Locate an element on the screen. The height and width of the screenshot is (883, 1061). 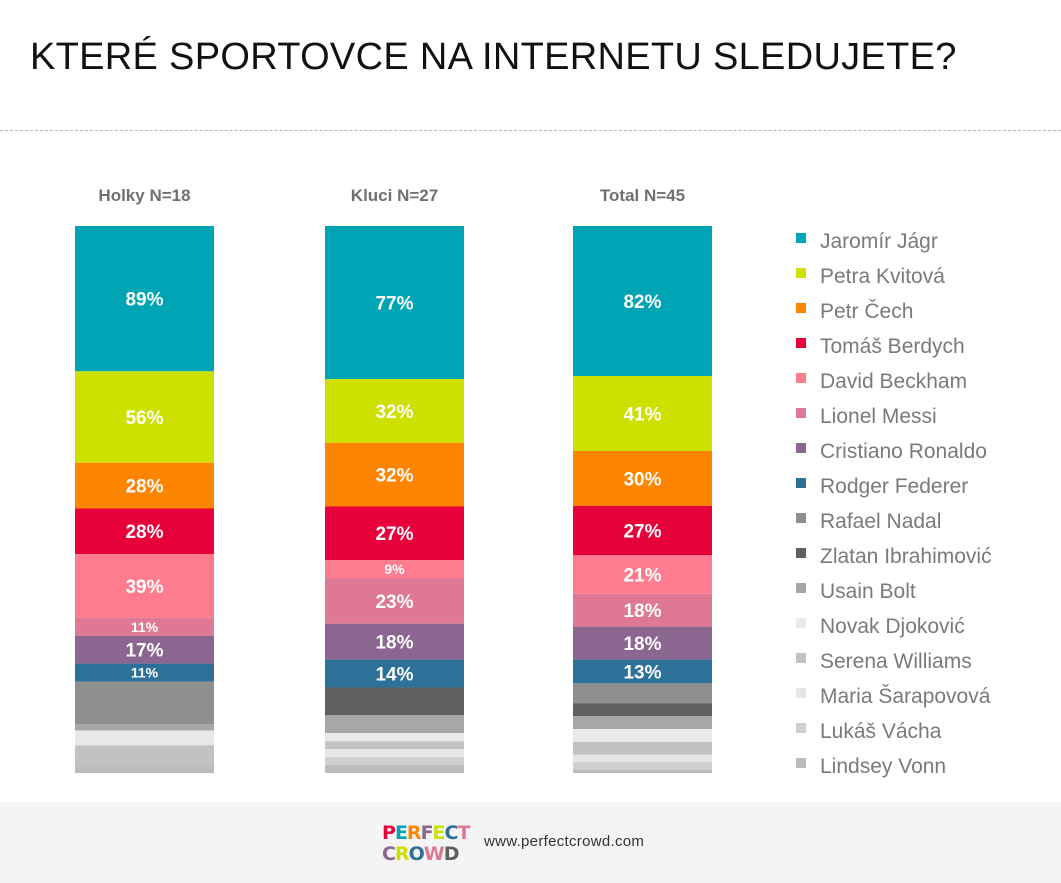
data-label-tomas-berdych-holky-n-18: 28% is located at coordinates (144, 532).